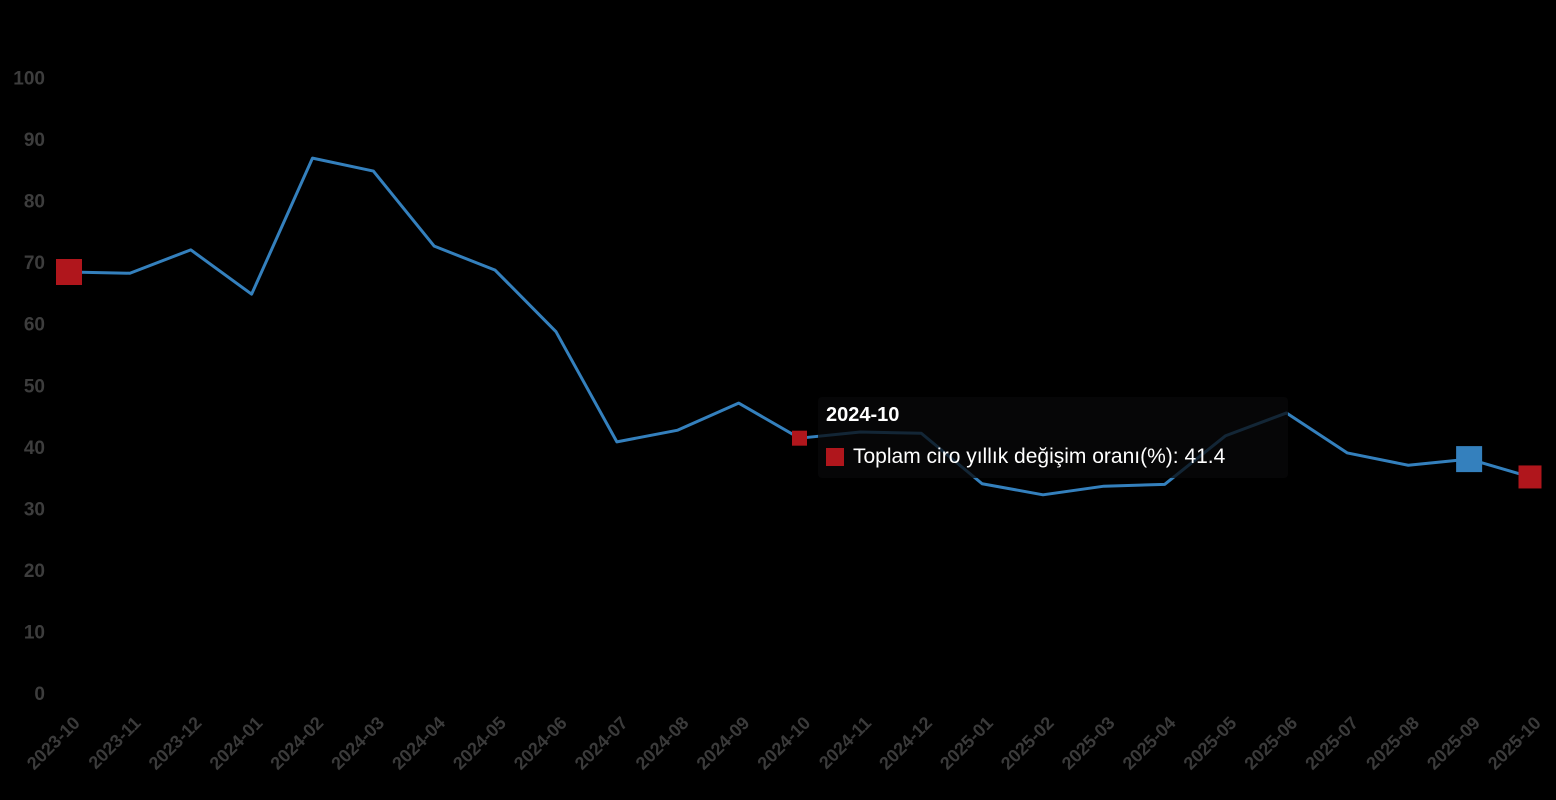  I want to click on y-axis: 0 10 20 30 40 50 60 70 80 90 100, so click(29, 387).